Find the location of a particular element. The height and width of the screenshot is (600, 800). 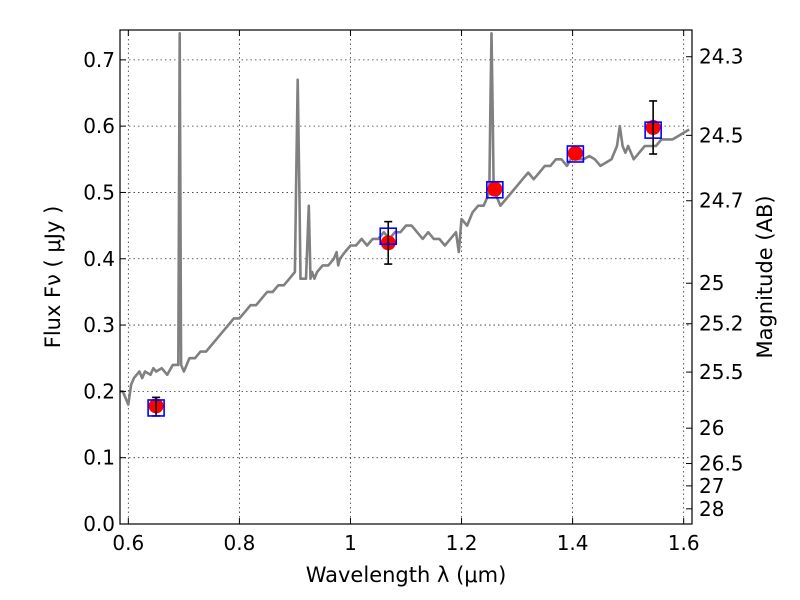

y-tick-label: 0.1 is located at coordinates (99, 458).